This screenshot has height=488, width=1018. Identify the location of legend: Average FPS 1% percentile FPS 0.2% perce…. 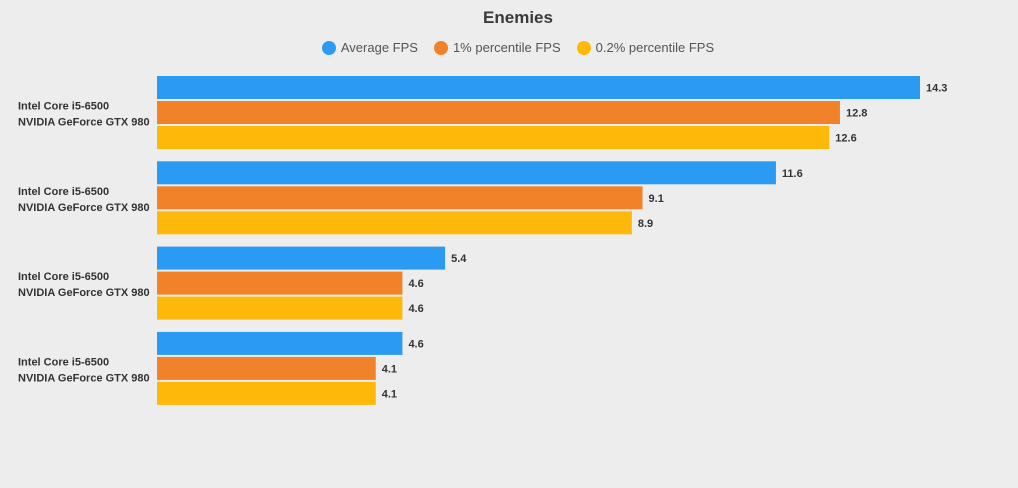
(509, 47).